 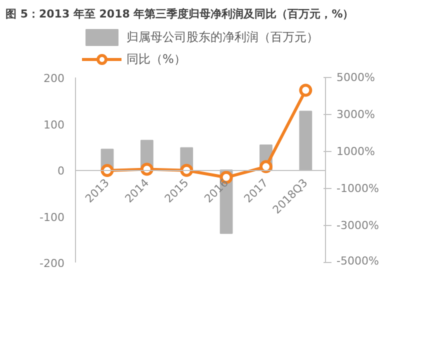 What do you see at coordinates (61, 171) in the screenshot?
I see `y-tick-label: 0` at bounding box center [61, 171].